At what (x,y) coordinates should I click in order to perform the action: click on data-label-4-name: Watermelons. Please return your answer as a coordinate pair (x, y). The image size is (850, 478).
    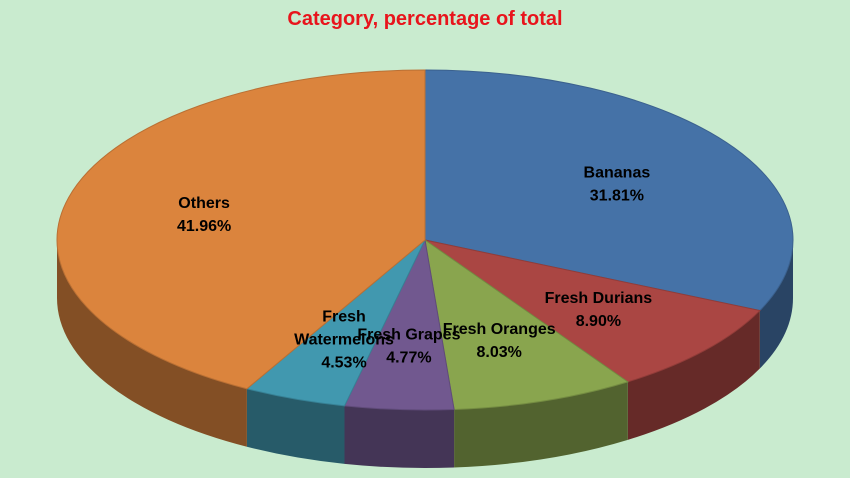
    Looking at the image, I should click on (344, 340).